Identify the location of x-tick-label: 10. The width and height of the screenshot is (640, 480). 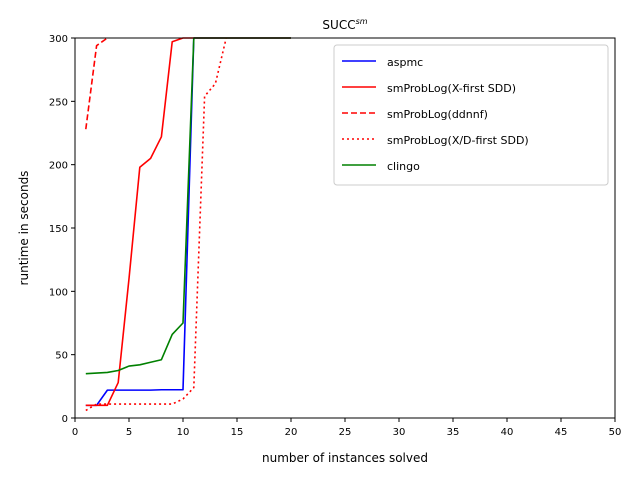
(183, 432).